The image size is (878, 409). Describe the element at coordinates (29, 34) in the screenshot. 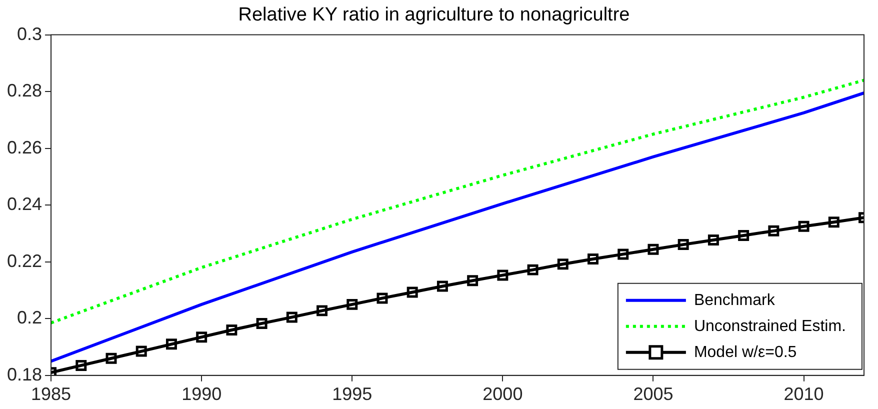

I see `y-tick-label: 0.3` at that location.